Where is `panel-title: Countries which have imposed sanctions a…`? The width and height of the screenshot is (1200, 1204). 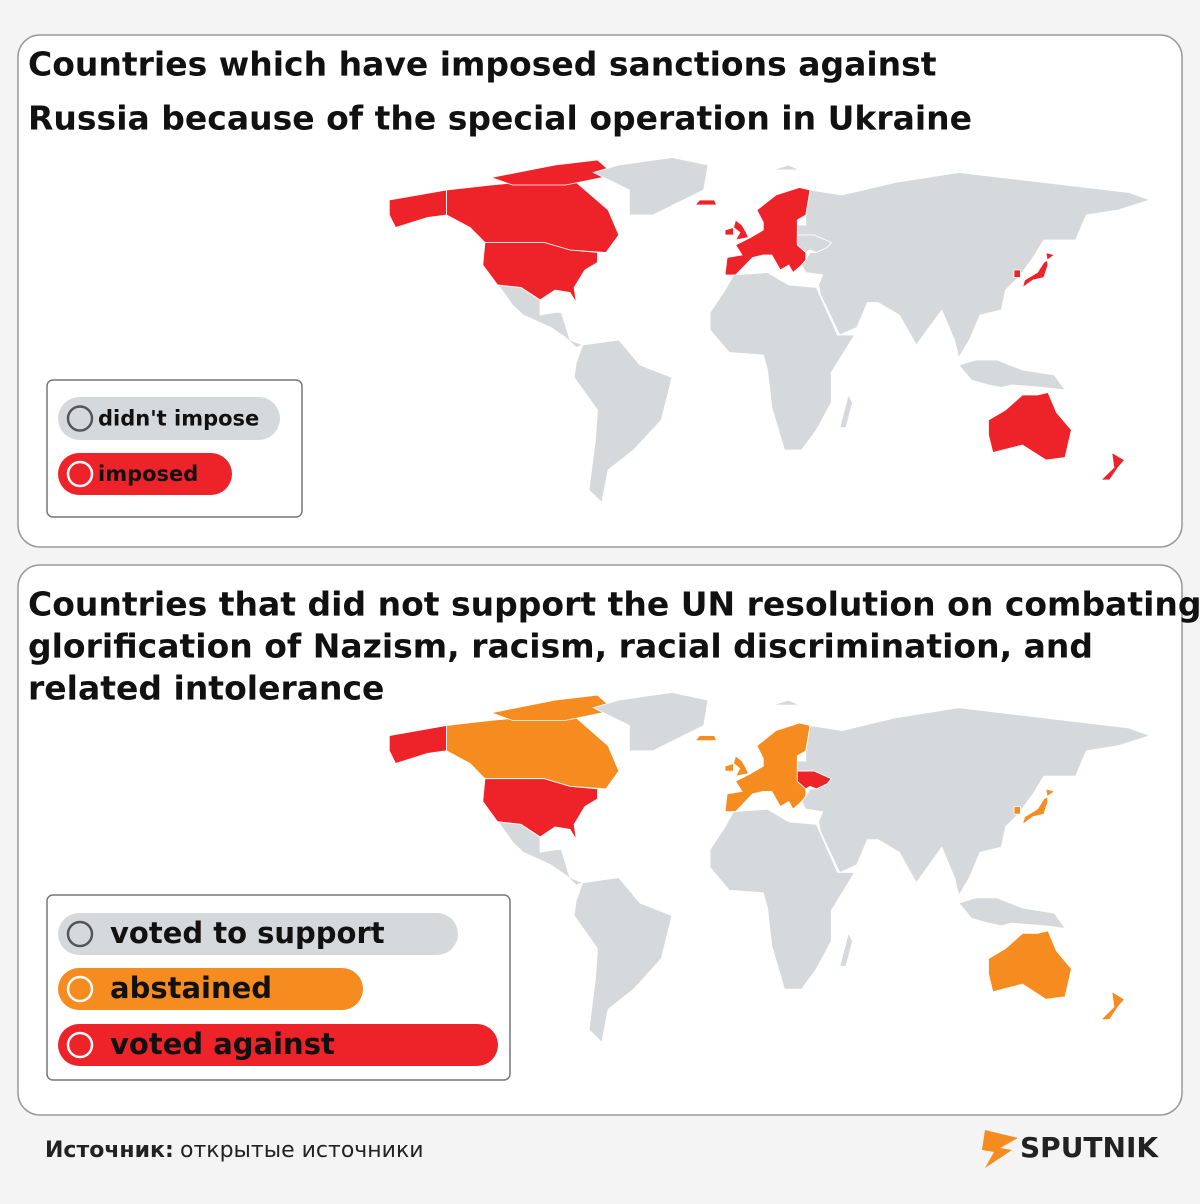 panel-title: Countries which have imposed sanctions a… is located at coordinates (482, 64).